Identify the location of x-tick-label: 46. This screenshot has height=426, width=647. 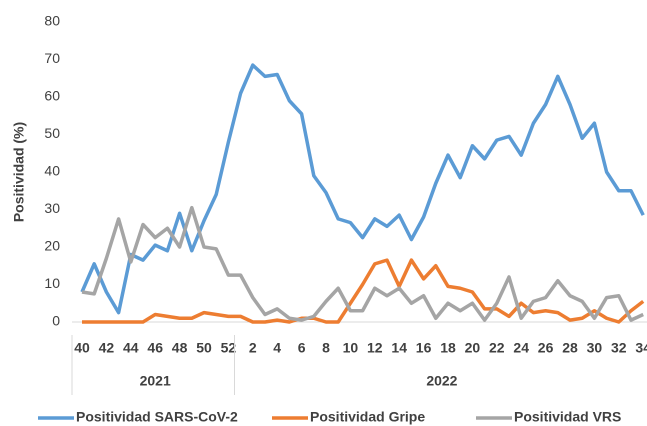
(155, 348).